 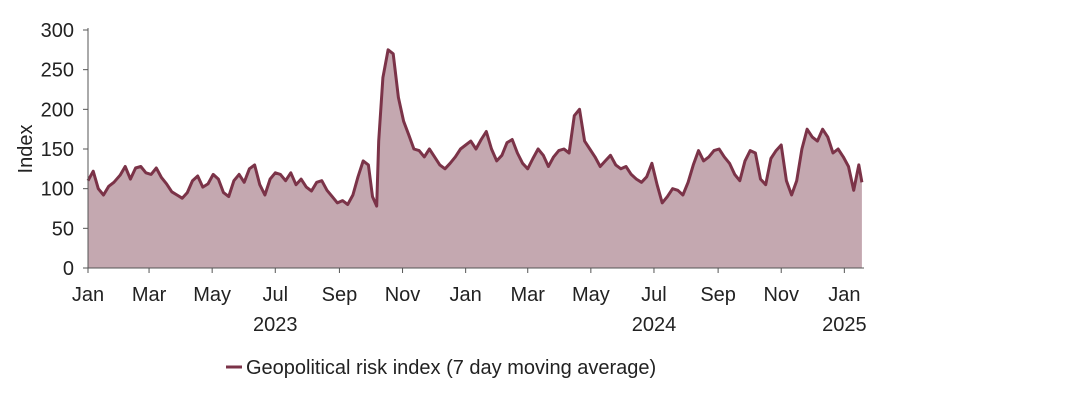 What do you see at coordinates (57, 31) in the screenshot?
I see `y-tick-label: 300` at bounding box center [57, 31].